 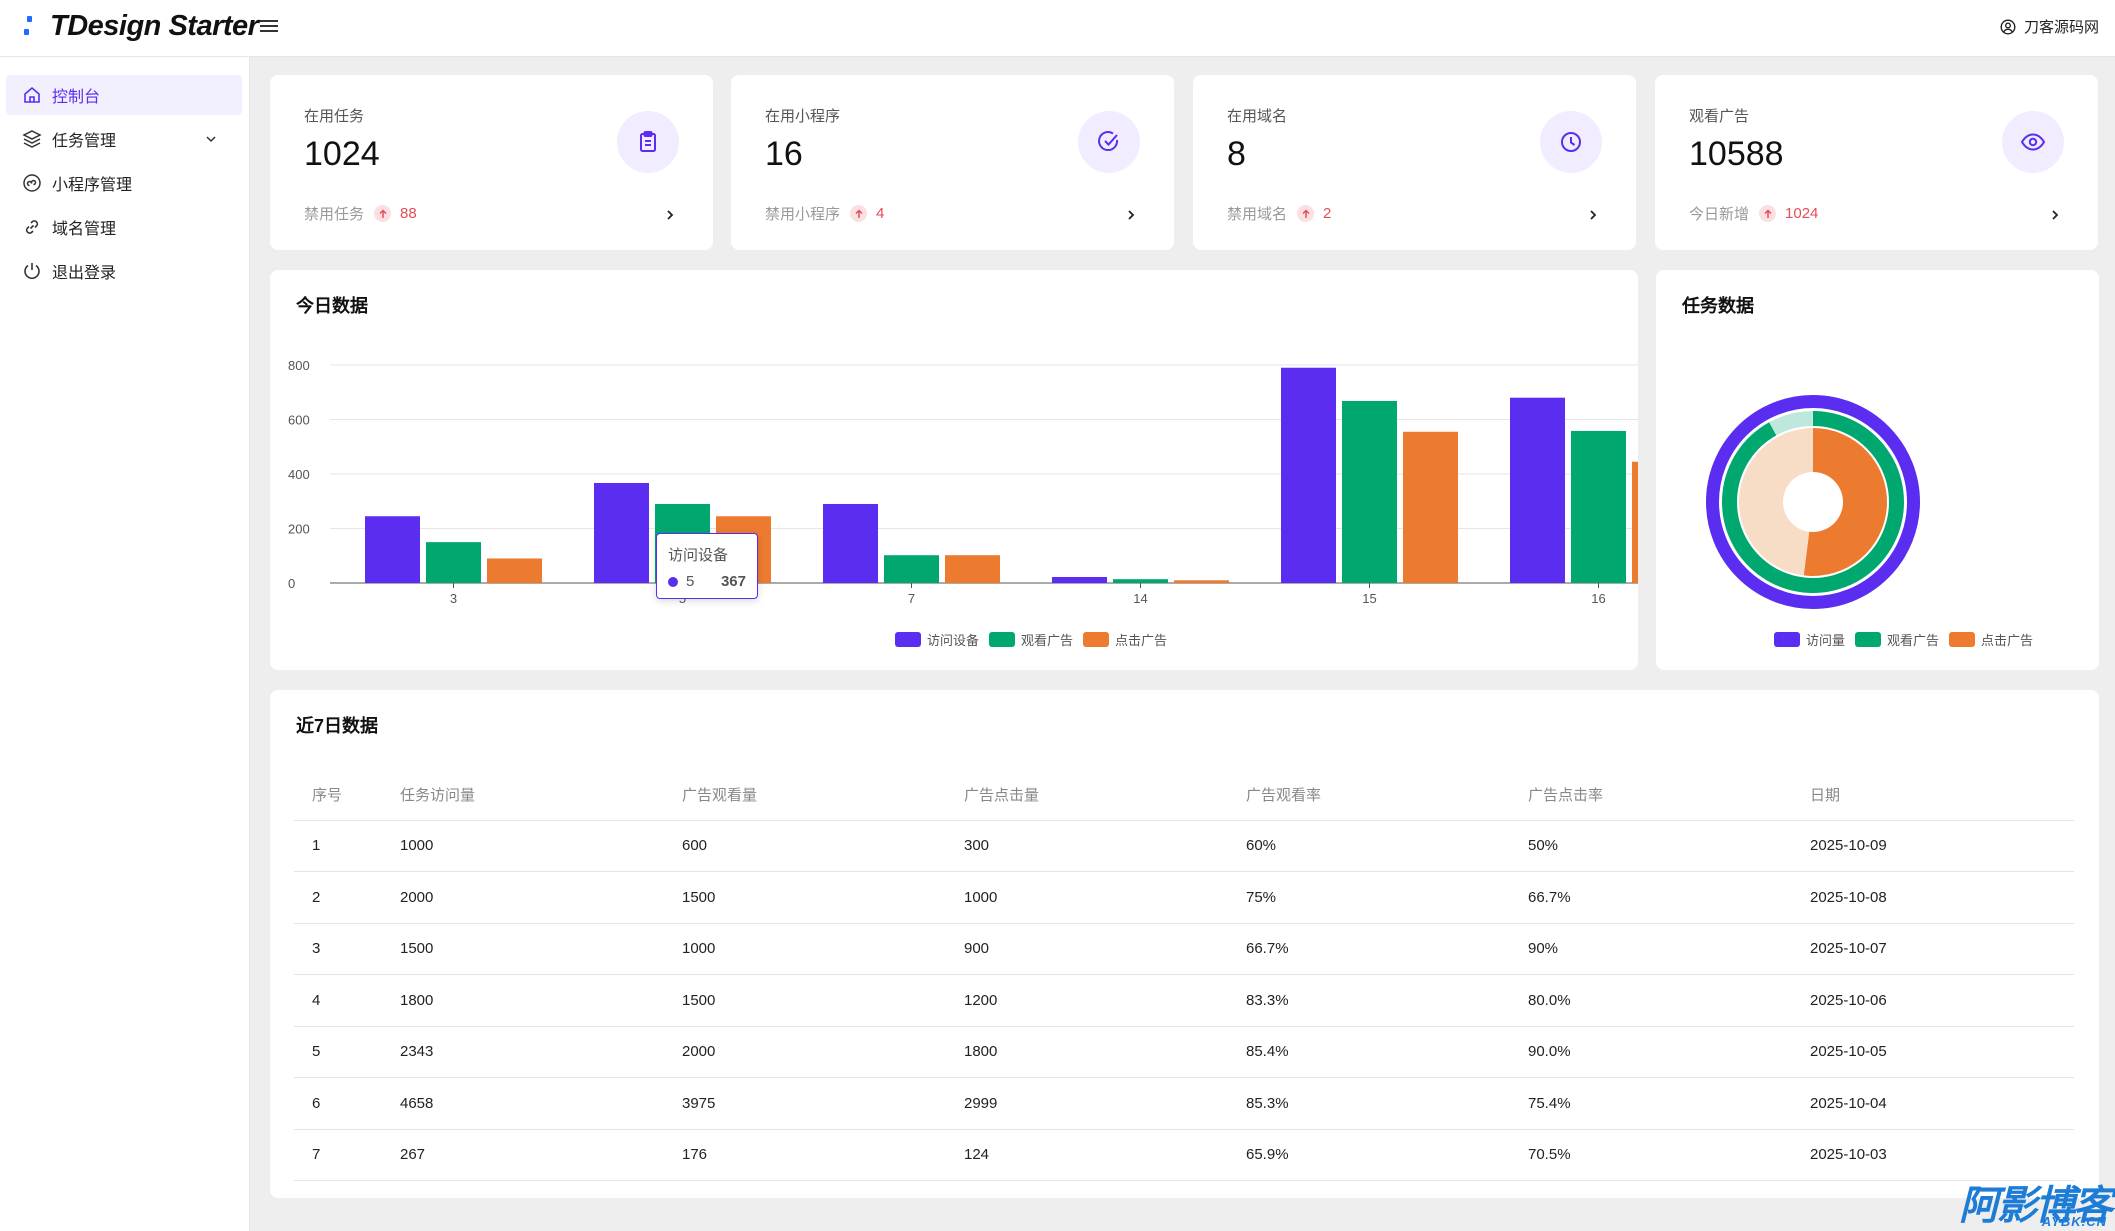 What do you see at coordinates (707, 566) in the screenshot?
I see `chart-tooltip: 访问设备 5 367` at bounding box center [707, 566].